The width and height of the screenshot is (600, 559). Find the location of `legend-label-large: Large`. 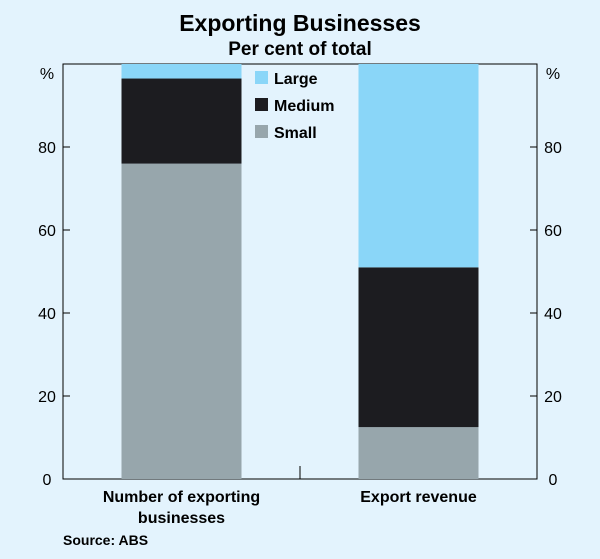

legend-label-large: Large is located at coordinates (296, 79).